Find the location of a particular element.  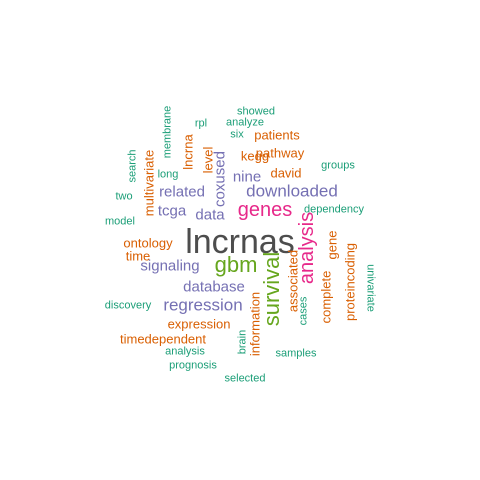

word-level-22: level is located at coordinates (208, 160).